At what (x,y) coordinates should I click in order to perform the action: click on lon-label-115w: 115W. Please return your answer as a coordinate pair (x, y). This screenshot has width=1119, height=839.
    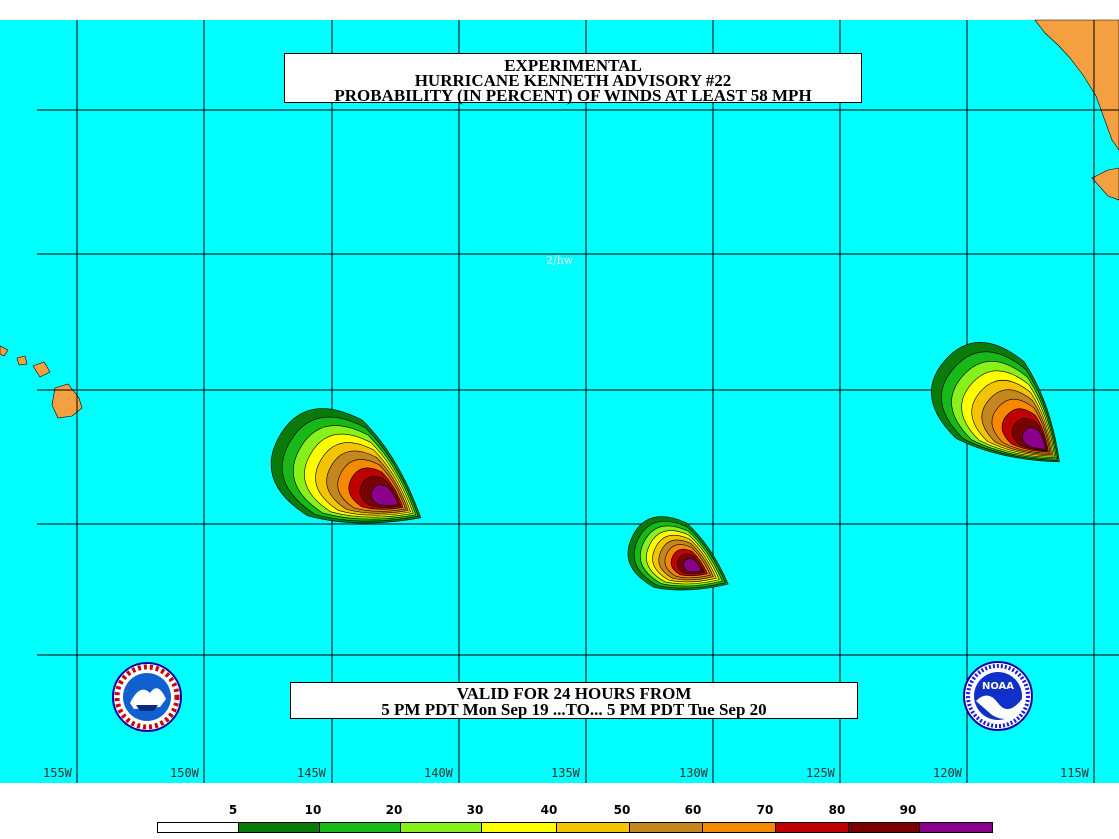
    Looking at the image, I should click on (1074, 773).